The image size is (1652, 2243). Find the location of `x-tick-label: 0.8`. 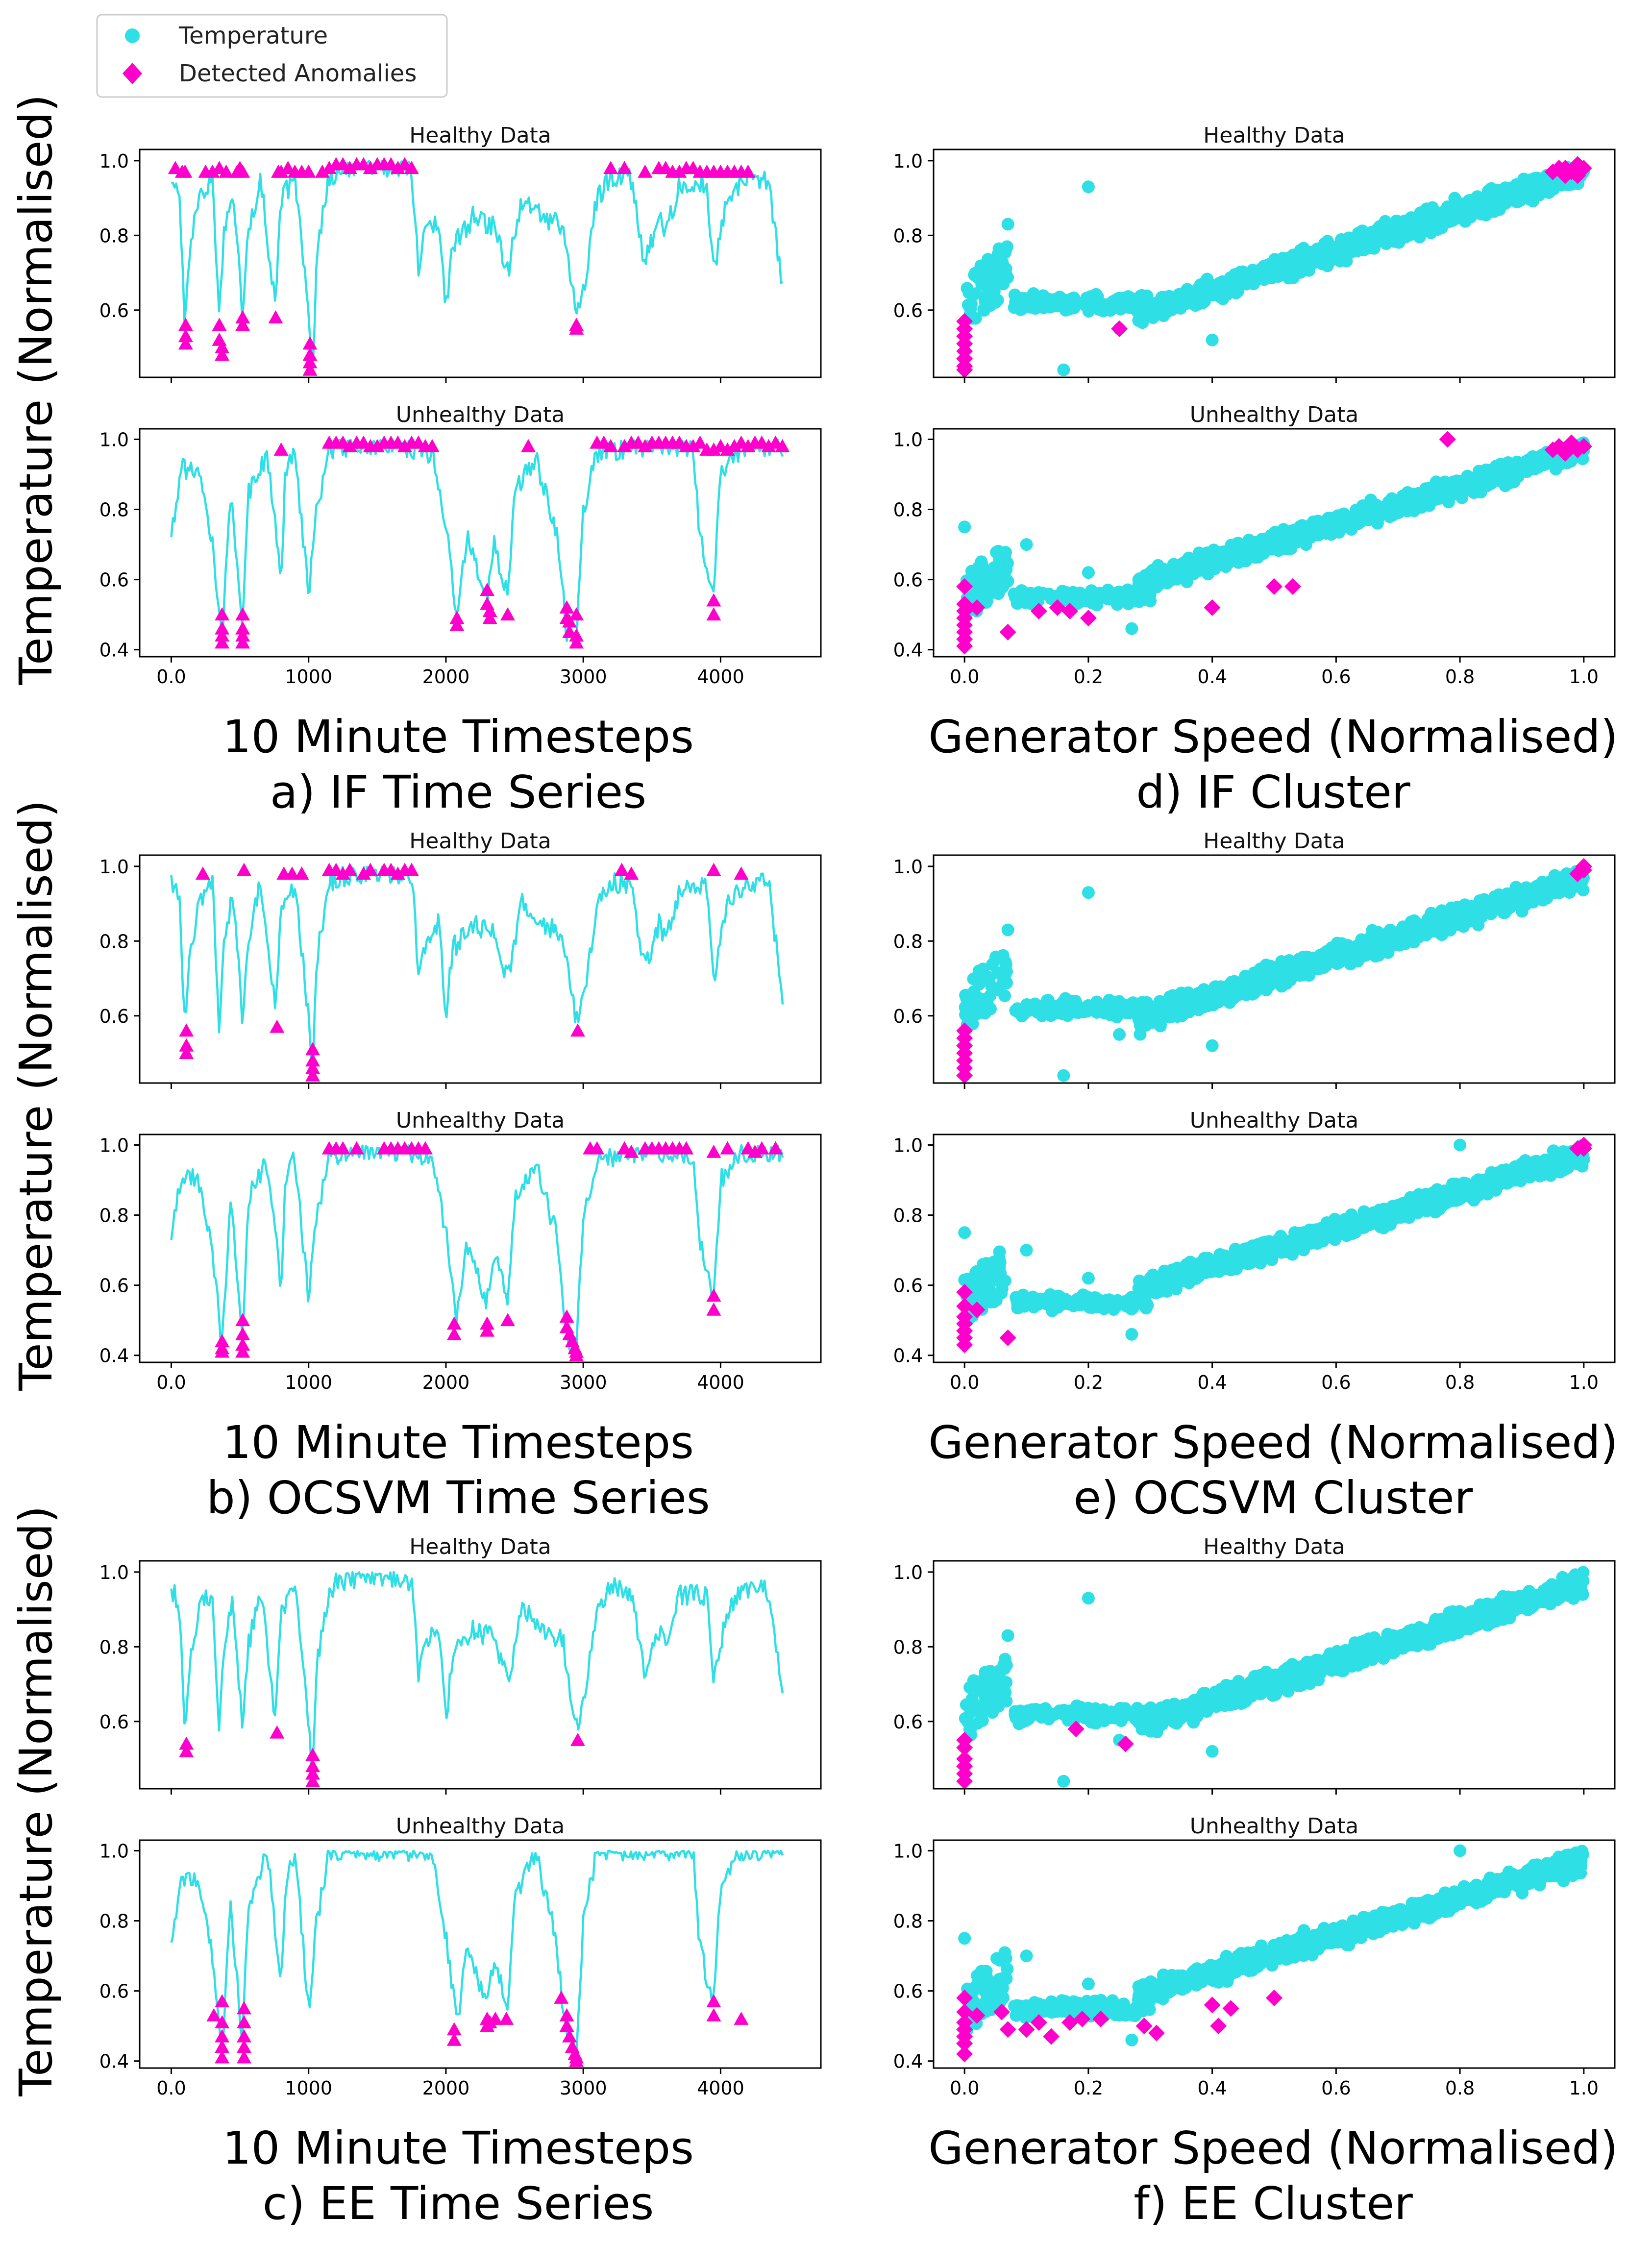

x-tick-label: 0.8 is located at coordinates (1460, 677).